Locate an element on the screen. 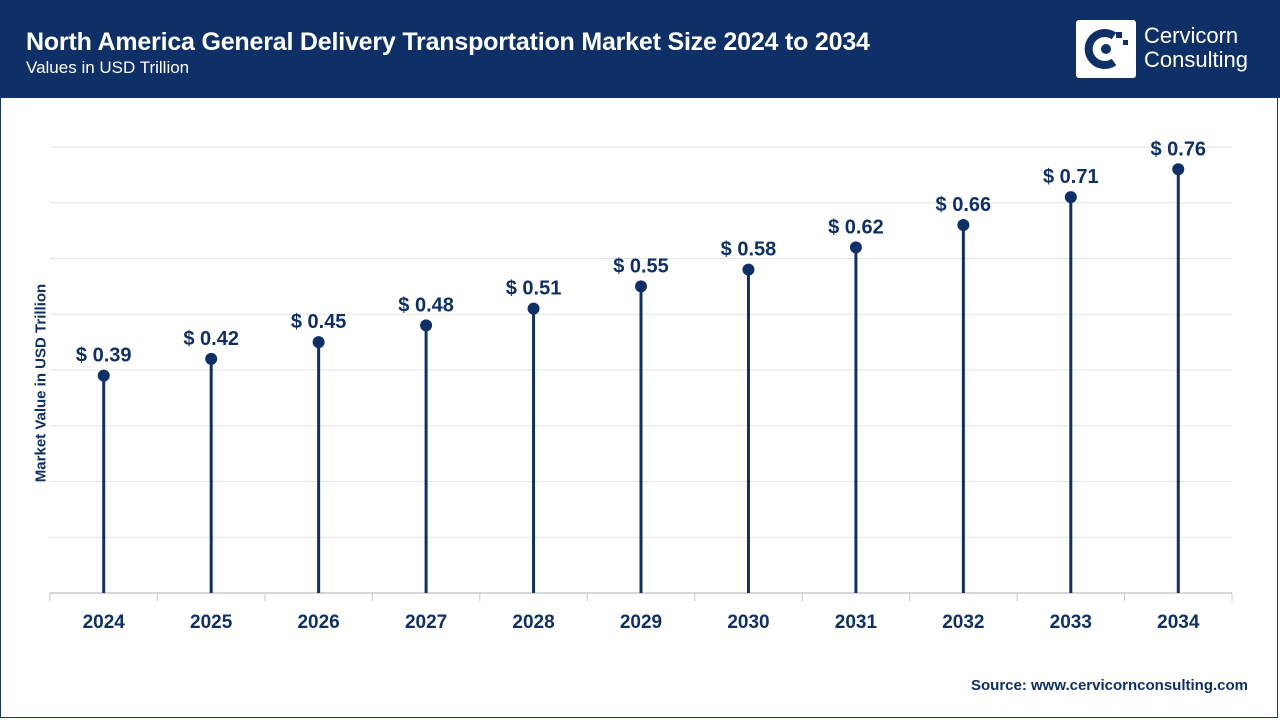 The width and height of the screenshot is (1280, 720). data-label-2024: $ 0.39 is located at coordinates (104, 356).